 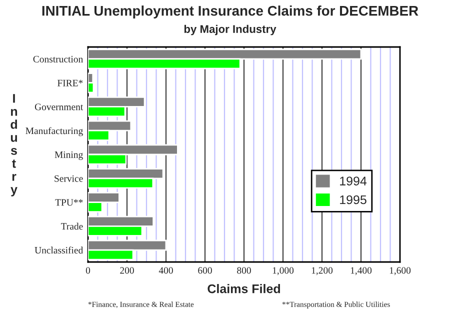 What do you see at coordinates (230, 30) in the screenshot?
I see `chart-subtitle: by Major Industry` at bounding box center [230, 30].